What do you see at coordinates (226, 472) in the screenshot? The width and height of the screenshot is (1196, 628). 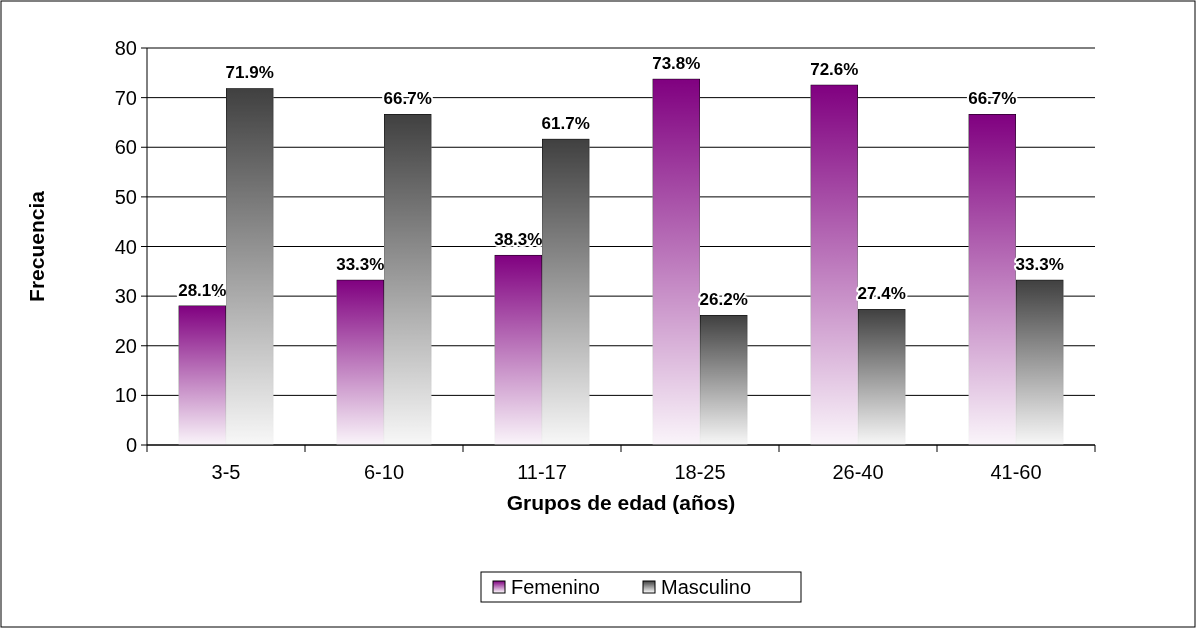 I see `x-tick-label: 3-5` at bounding box center [226, 472].